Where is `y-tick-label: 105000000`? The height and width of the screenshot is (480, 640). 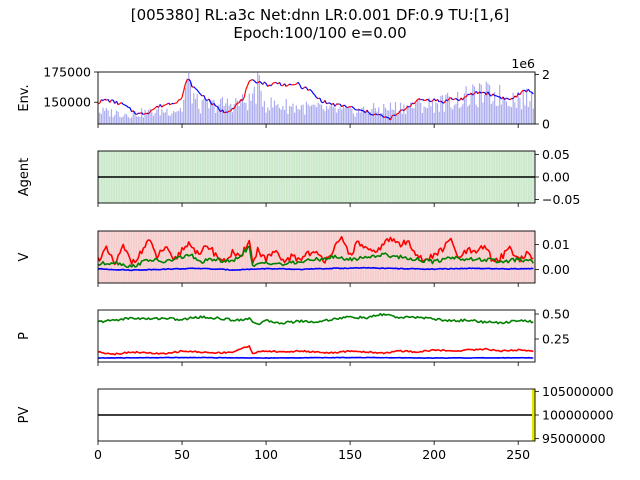
y-tick-label: 105000000 is located at coordinates (578, 391).